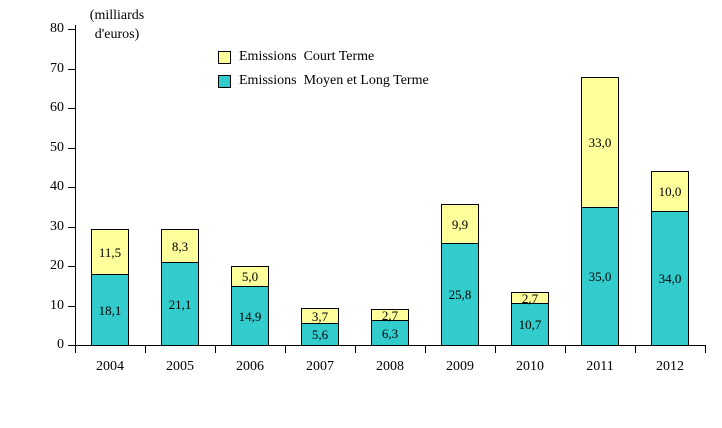 The height and width of the screenshot is (428, 722). Describe the element at coordinates (530, 366) in the screenshot. I see `category-label: 2010` at that location.